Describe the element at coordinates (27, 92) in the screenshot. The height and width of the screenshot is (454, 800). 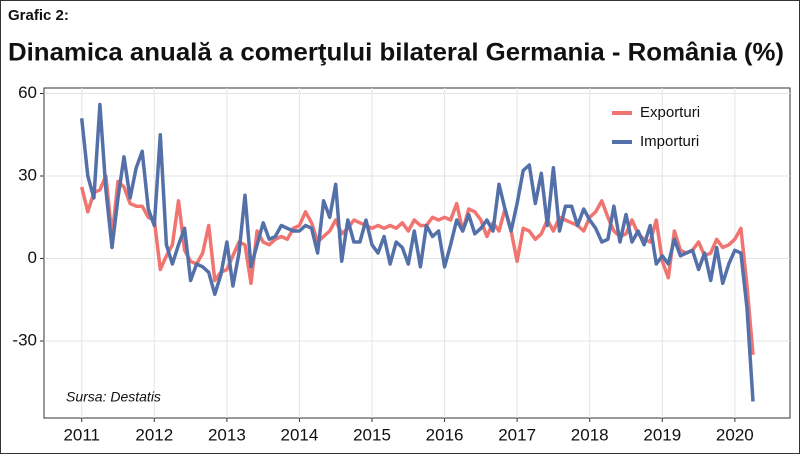
I see `y-tick-label: 60` at that location.